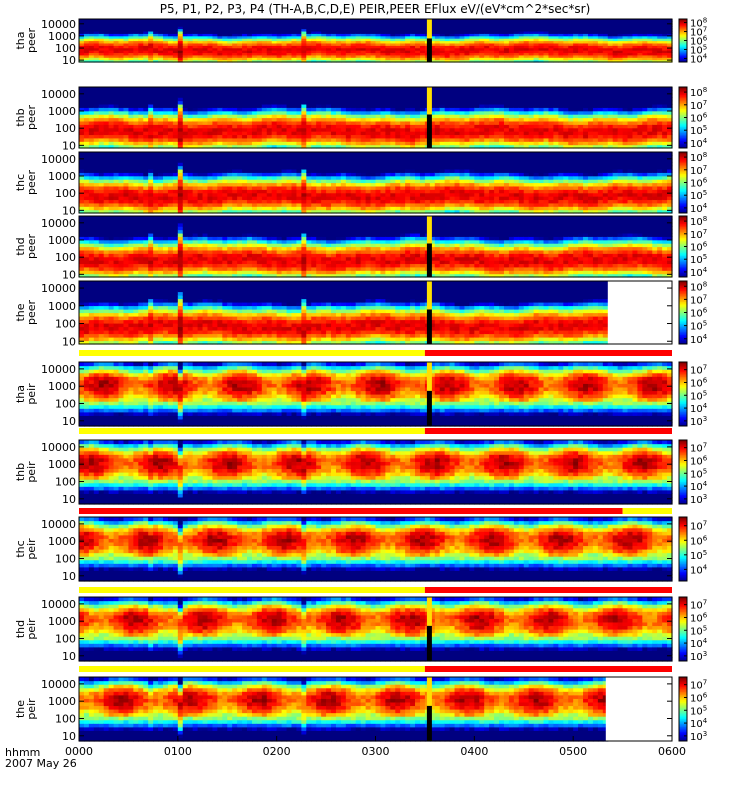 The image size is (750, 800). I want to click on spectrogram-thd-peir, so click(376, 629).